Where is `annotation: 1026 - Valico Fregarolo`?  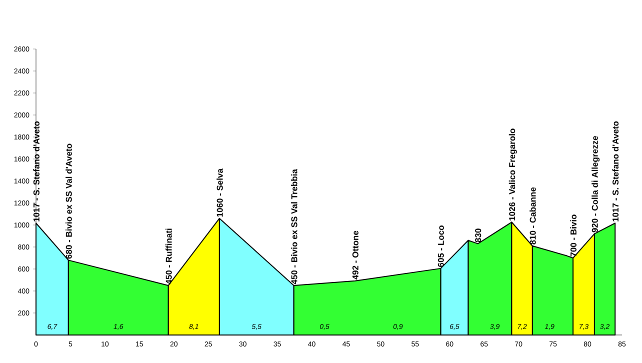 annotation: 1026 - Valico Fregarolo is located at coordinates (512, 174).